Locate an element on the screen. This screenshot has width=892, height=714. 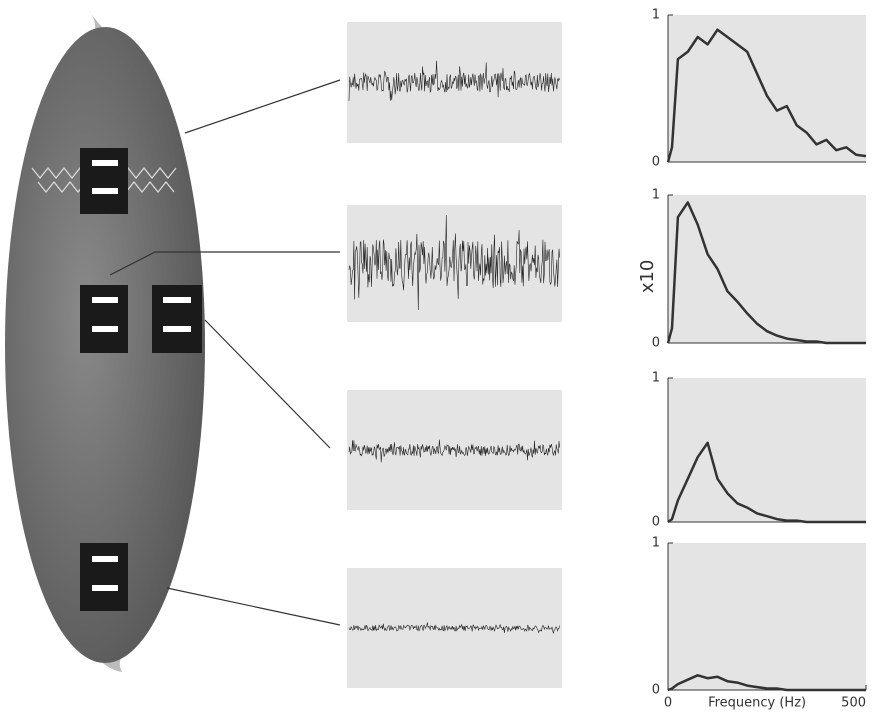
emg-panel is located at coordinates (454, 82).